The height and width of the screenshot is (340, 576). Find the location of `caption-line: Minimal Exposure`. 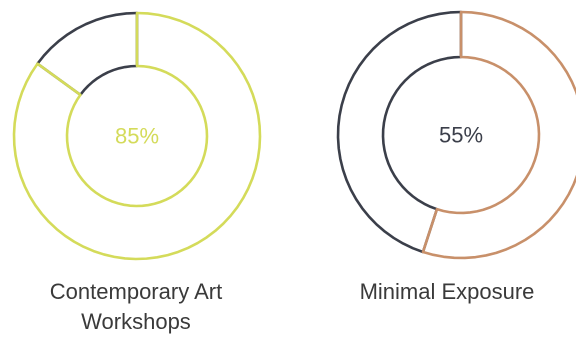

caption-line: Minimal Exposure is located at coordinates (447, 291).